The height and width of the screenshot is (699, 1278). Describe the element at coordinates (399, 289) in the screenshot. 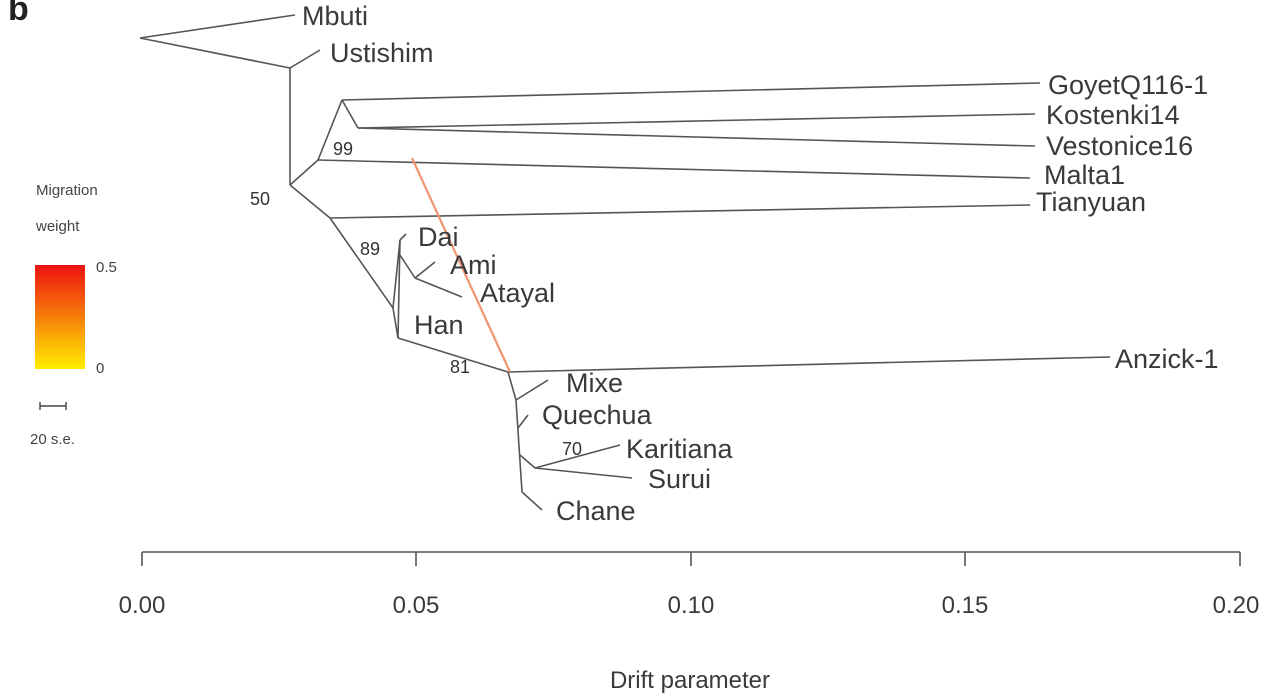

I see `branch-dai-node` at that location.